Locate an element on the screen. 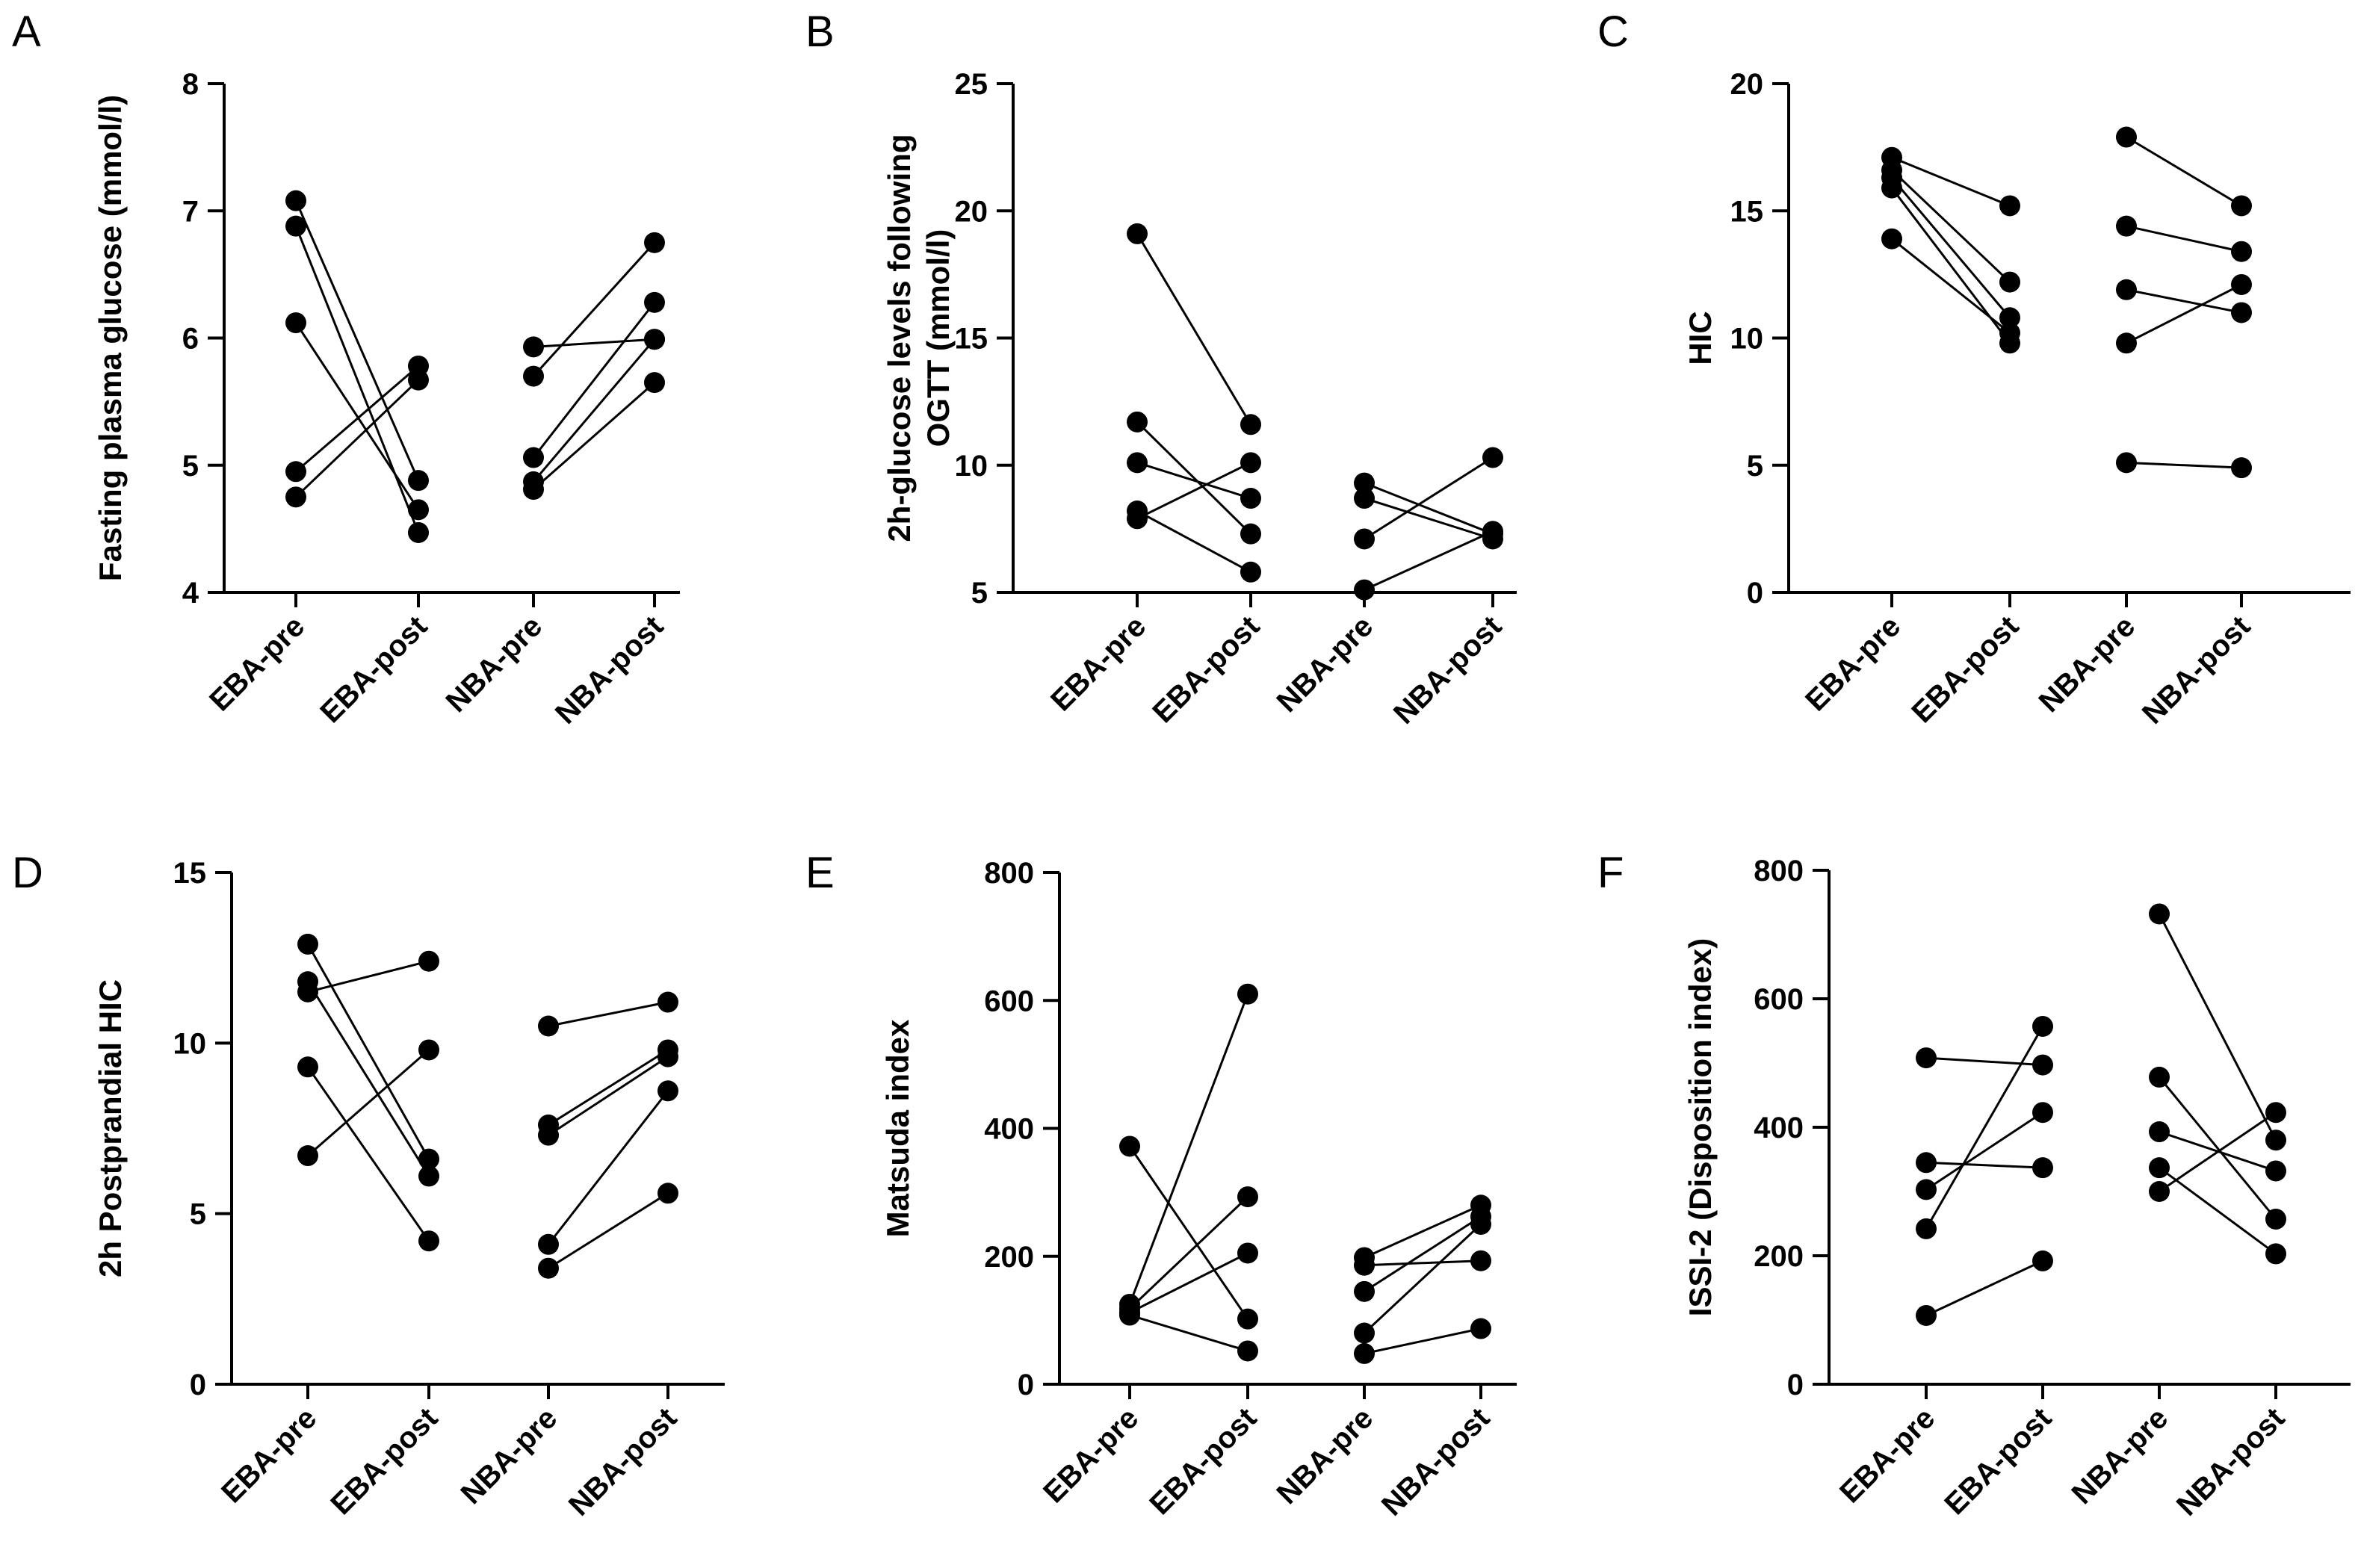 The width and height of the screenshot is (2361, 1568). panel-b-nba-post-point is located at coordinates (1492, 457).